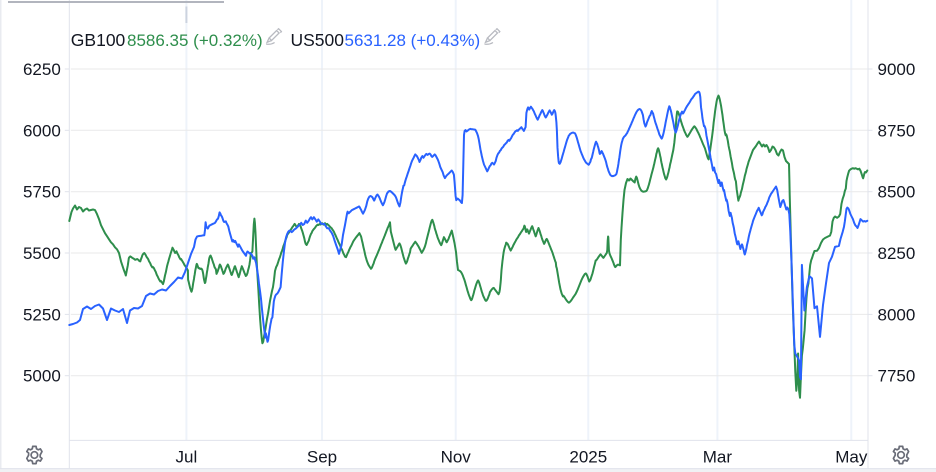 The image size is (936, 472). Describe the element at coordinates (413, 40) in the screenshot. I see `svg-text: 5631.28 (+0.43%)` at that location.